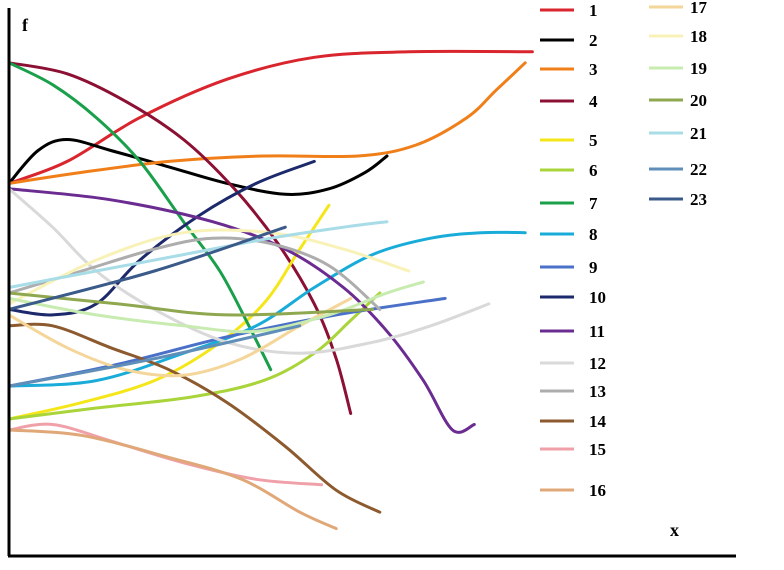  What do you see at coordinates (597, 449) in the screenshot?
I see `legend-label-15: 15` at bounding box center [597, 449].